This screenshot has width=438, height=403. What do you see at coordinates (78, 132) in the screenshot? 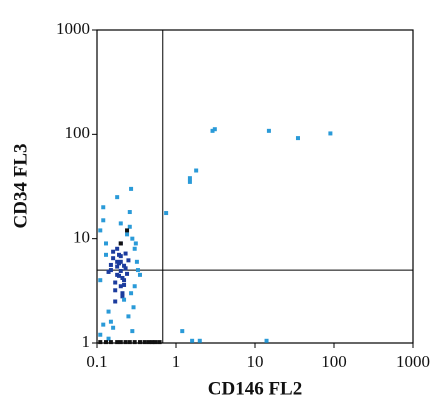
I see `y-tick-label: 100` at bounding box center [78, 132].